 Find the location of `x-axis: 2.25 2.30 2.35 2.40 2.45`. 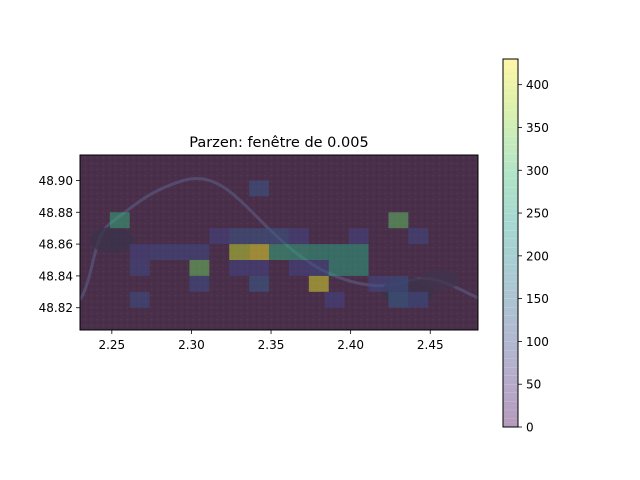

x-axis: 2.25 2.30 2.35 2.40 2.45 is located at coordinates (271, 341).